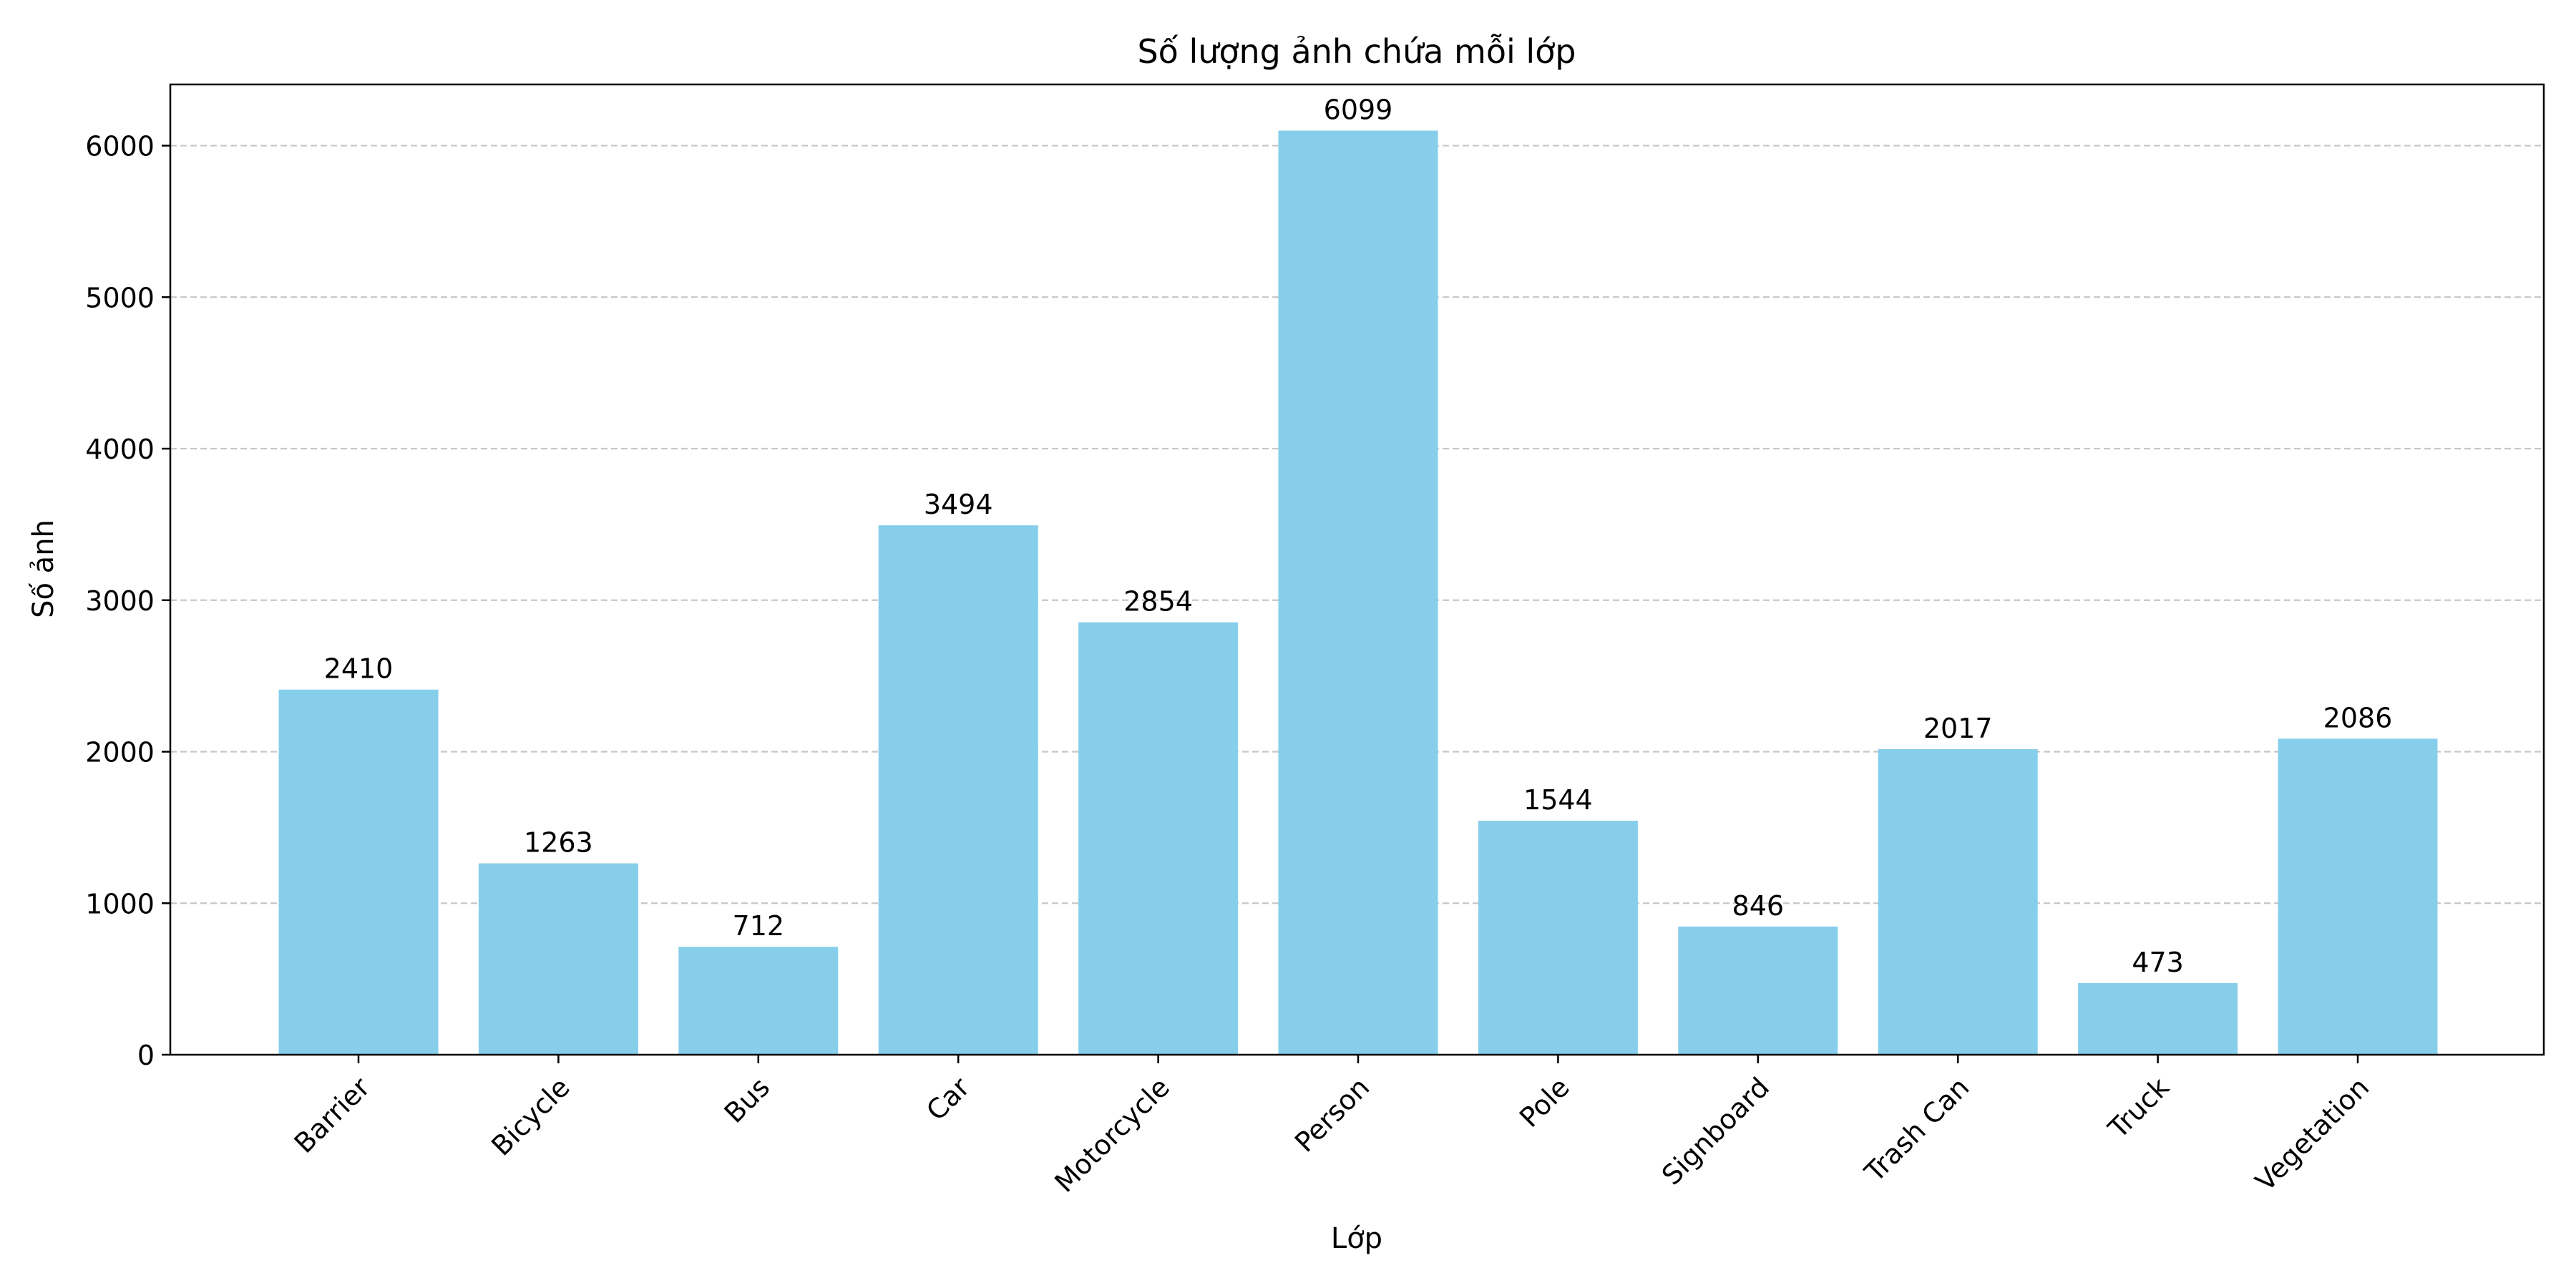 The height and width of the screenshot is (1288, 2576). Describe the element at coordinates (2158, 1018) in the screenshot. I see `bar-truck` at that location.